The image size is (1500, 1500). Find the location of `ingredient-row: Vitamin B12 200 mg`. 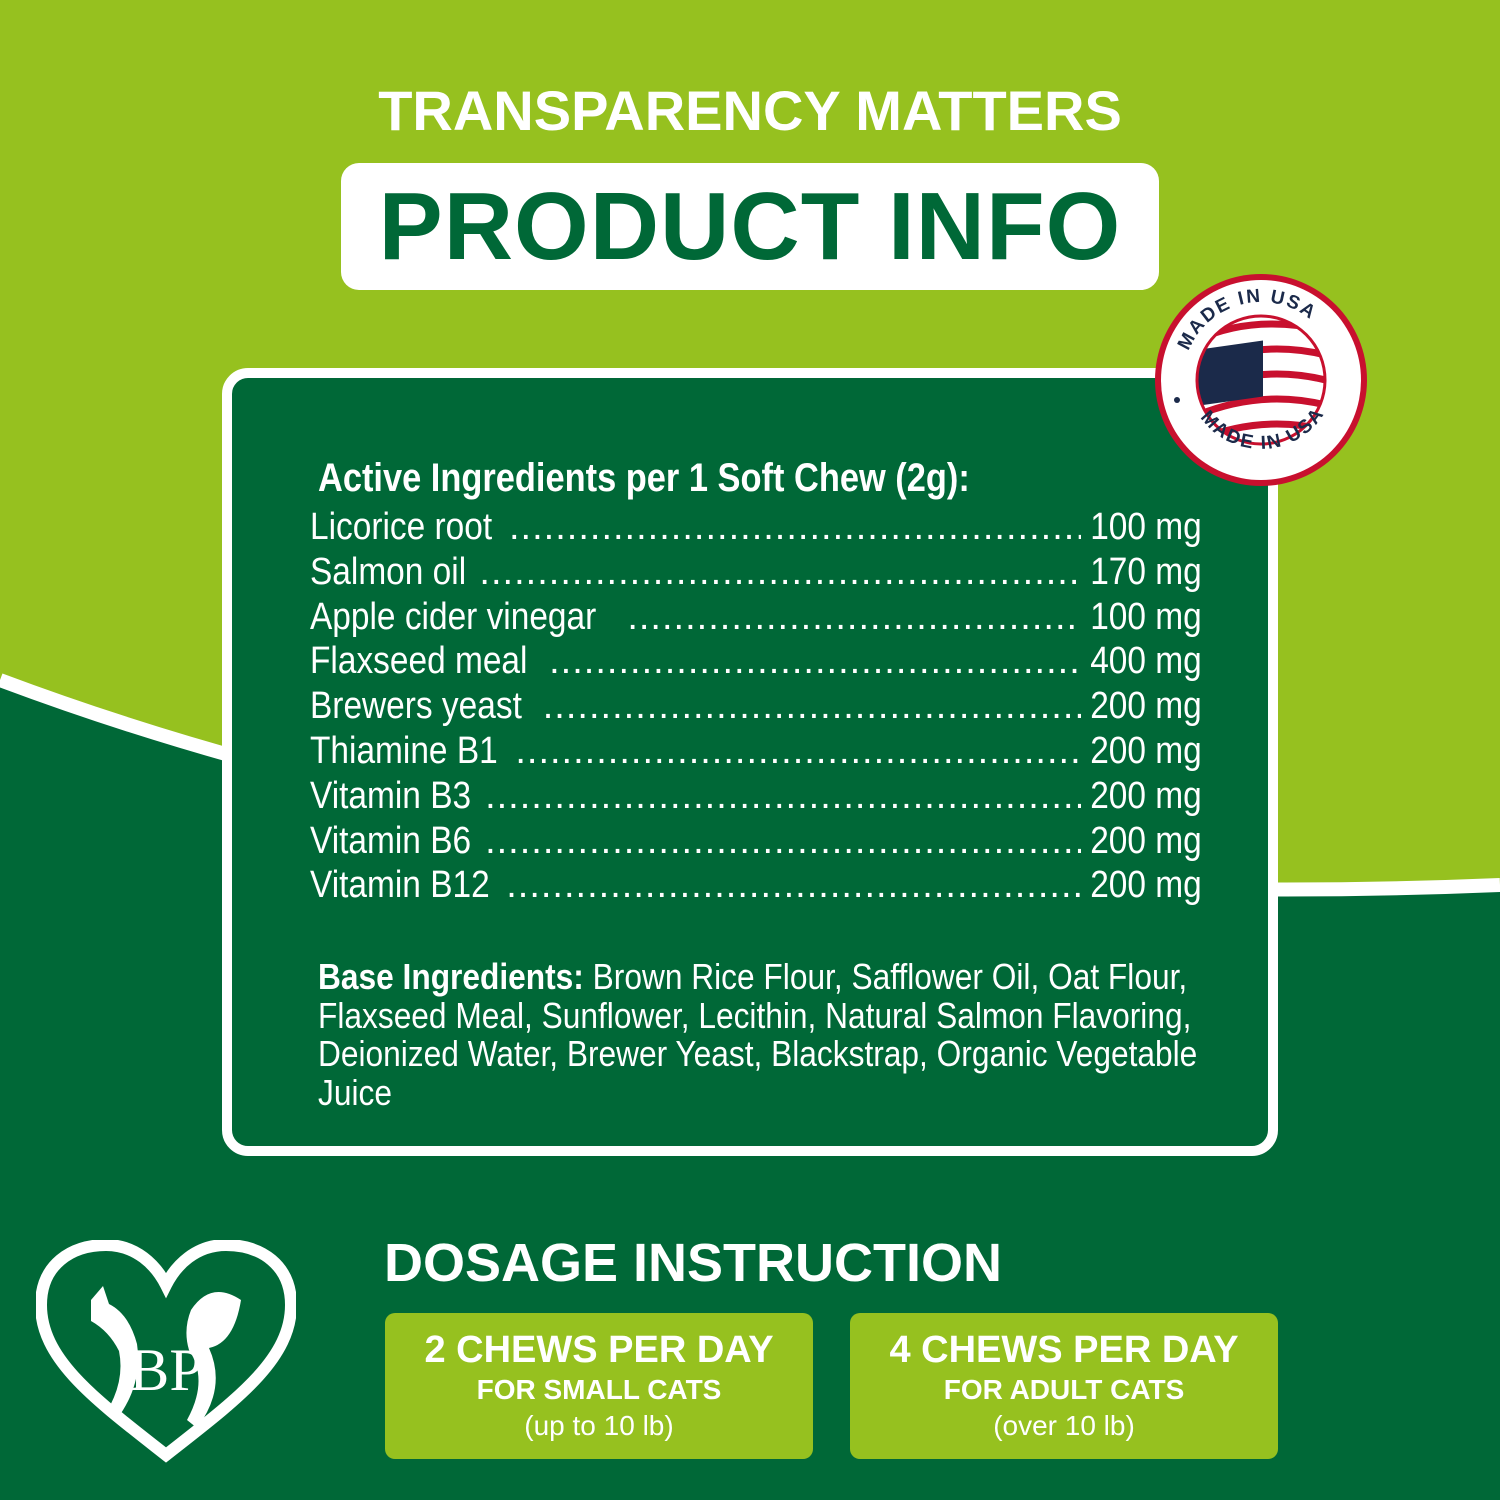

ingredient-row: Vitamin B12 200 mg is located at coordinates (756, 886).